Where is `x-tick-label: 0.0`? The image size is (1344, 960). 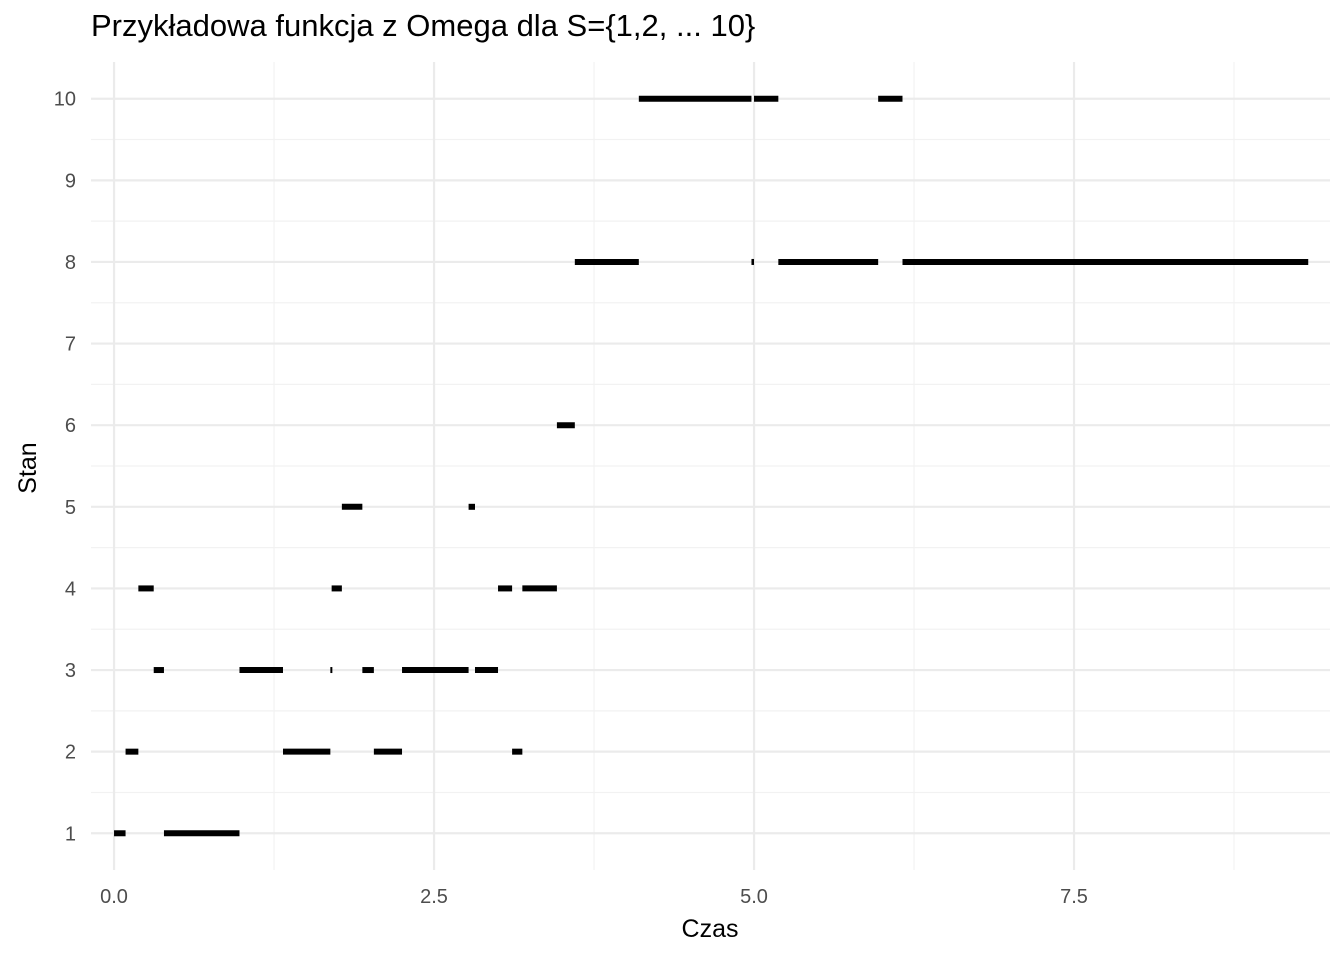 x-tick-label: 0.0 is located at coordinates (114, 897).